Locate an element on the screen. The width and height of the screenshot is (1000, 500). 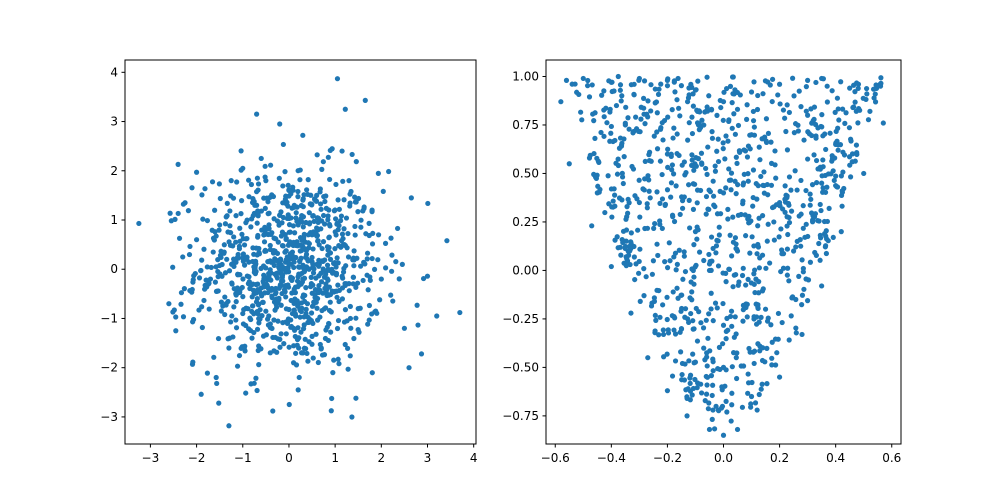
x-tick-label: 1 is located at coordinates (335, 458).